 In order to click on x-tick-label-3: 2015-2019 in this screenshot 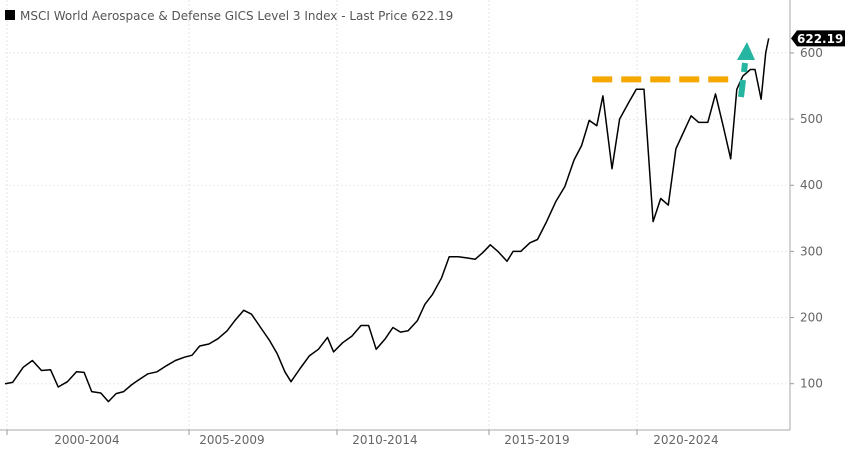, I will do `click(536, 440)`.